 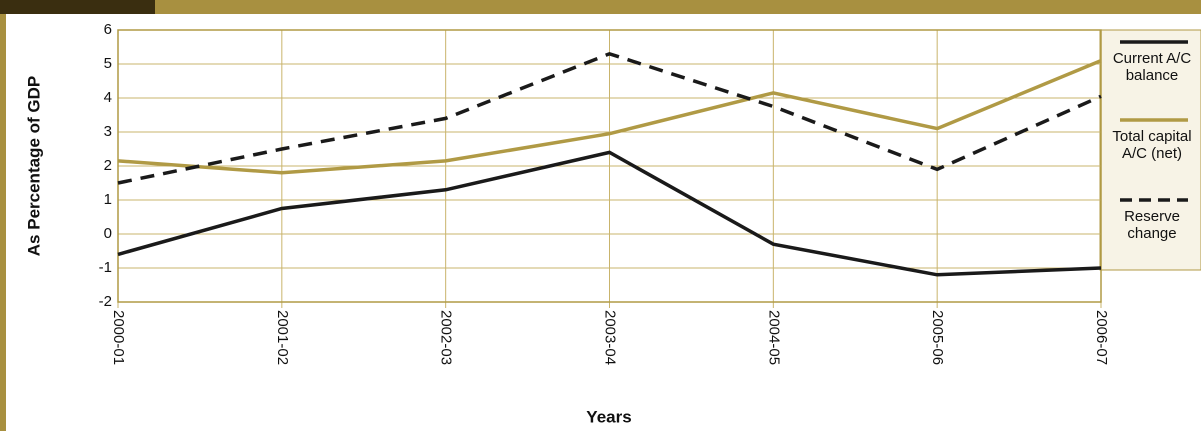 What do you see at coordinates (3, 222) in the screenshot?
I see `frame-left` at bounding box center [3, 222].